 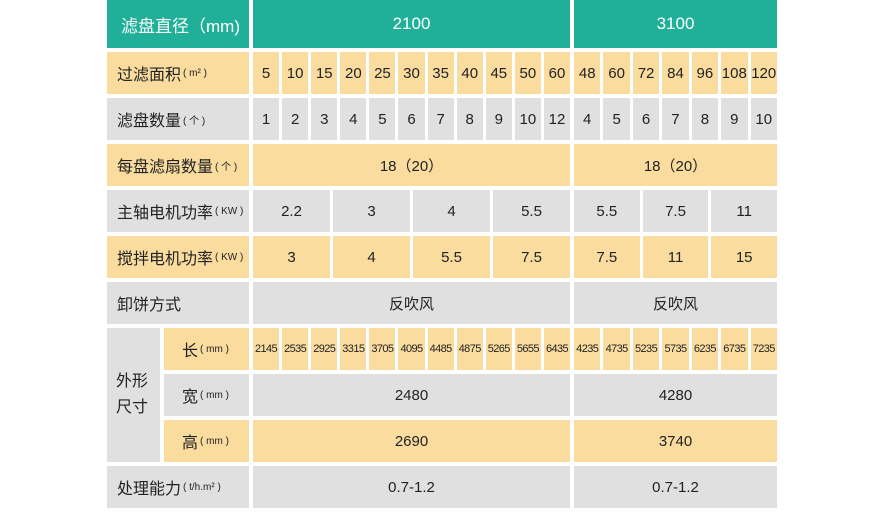 I want to click on header-row: 滤盘直径（mm) 2100 3100, so click(x=442, y=24).